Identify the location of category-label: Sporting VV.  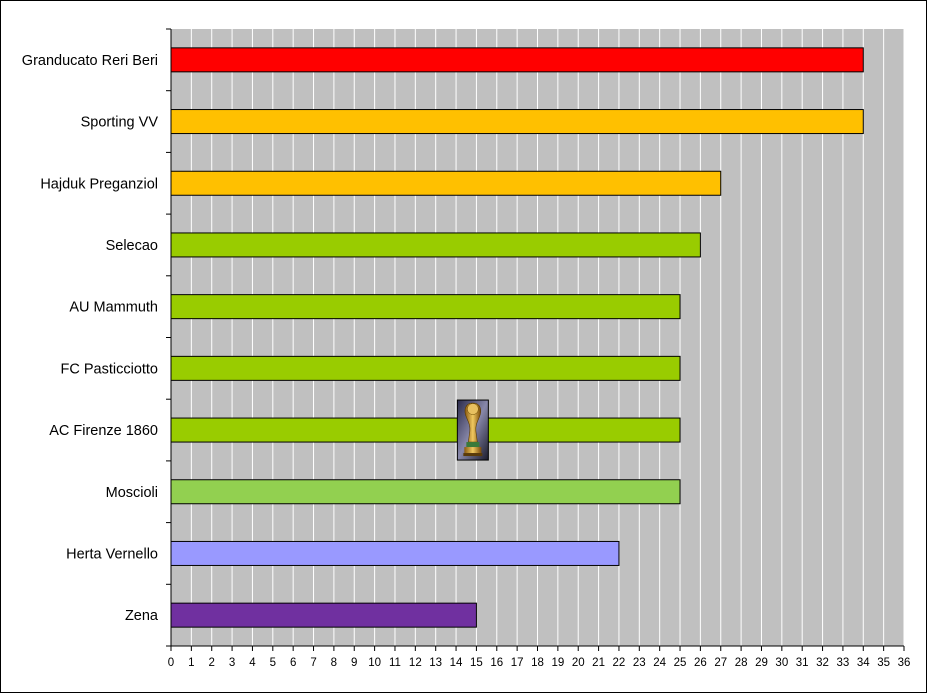
(120, 123).